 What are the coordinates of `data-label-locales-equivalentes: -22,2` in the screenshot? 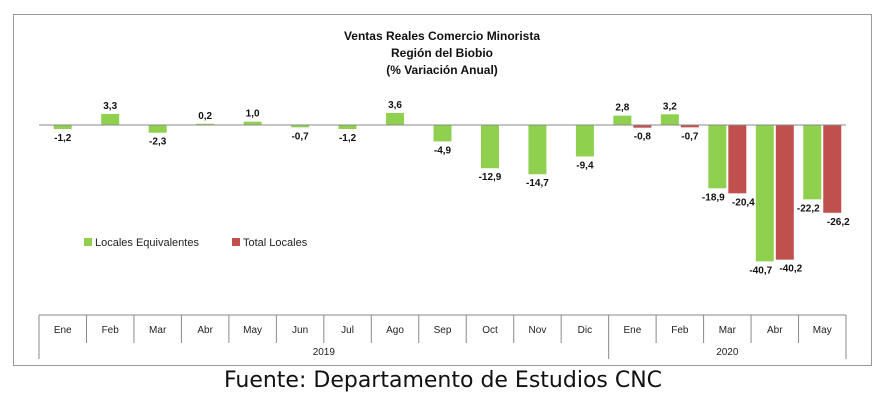 It's located at (808, 208).